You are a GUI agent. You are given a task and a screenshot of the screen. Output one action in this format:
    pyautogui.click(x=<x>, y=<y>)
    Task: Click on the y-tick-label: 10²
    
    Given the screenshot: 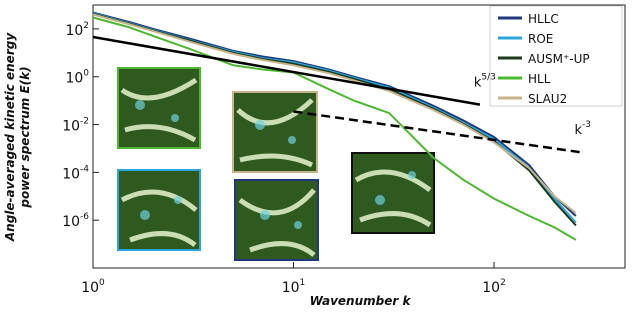 What is the action you would take?
    pyautogui.click(x=77, y=30)
    